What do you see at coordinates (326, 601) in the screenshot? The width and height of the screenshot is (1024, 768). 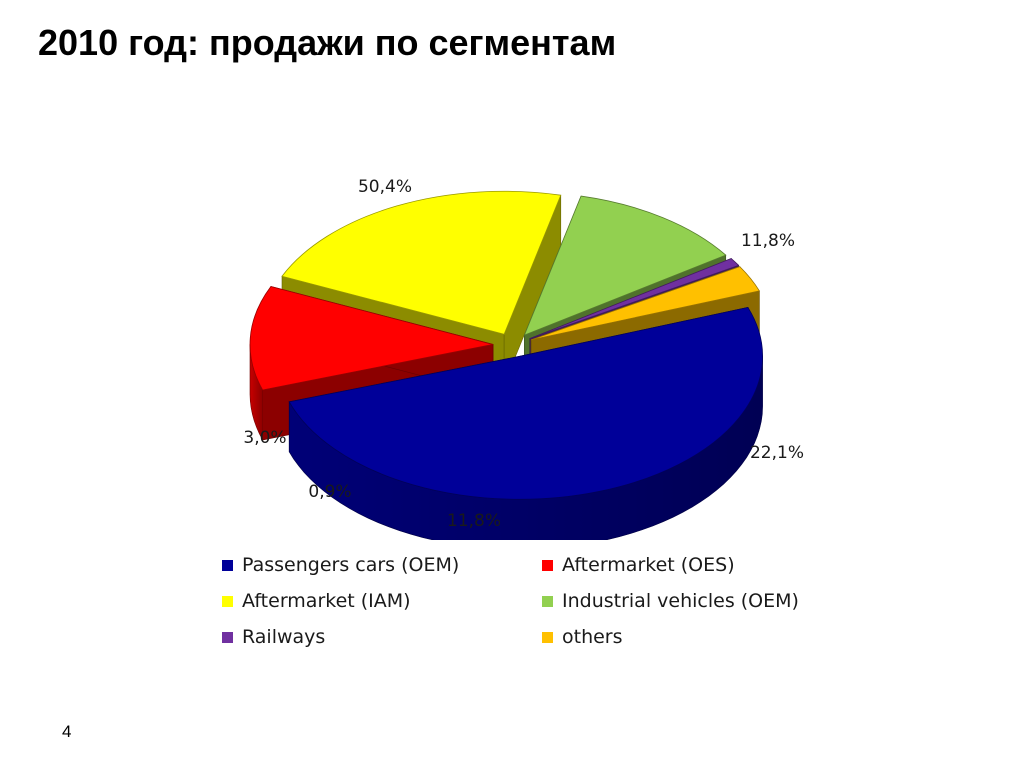 I see `legend-label: Aftermarket (IAM)` at bounding box center [326, 601].